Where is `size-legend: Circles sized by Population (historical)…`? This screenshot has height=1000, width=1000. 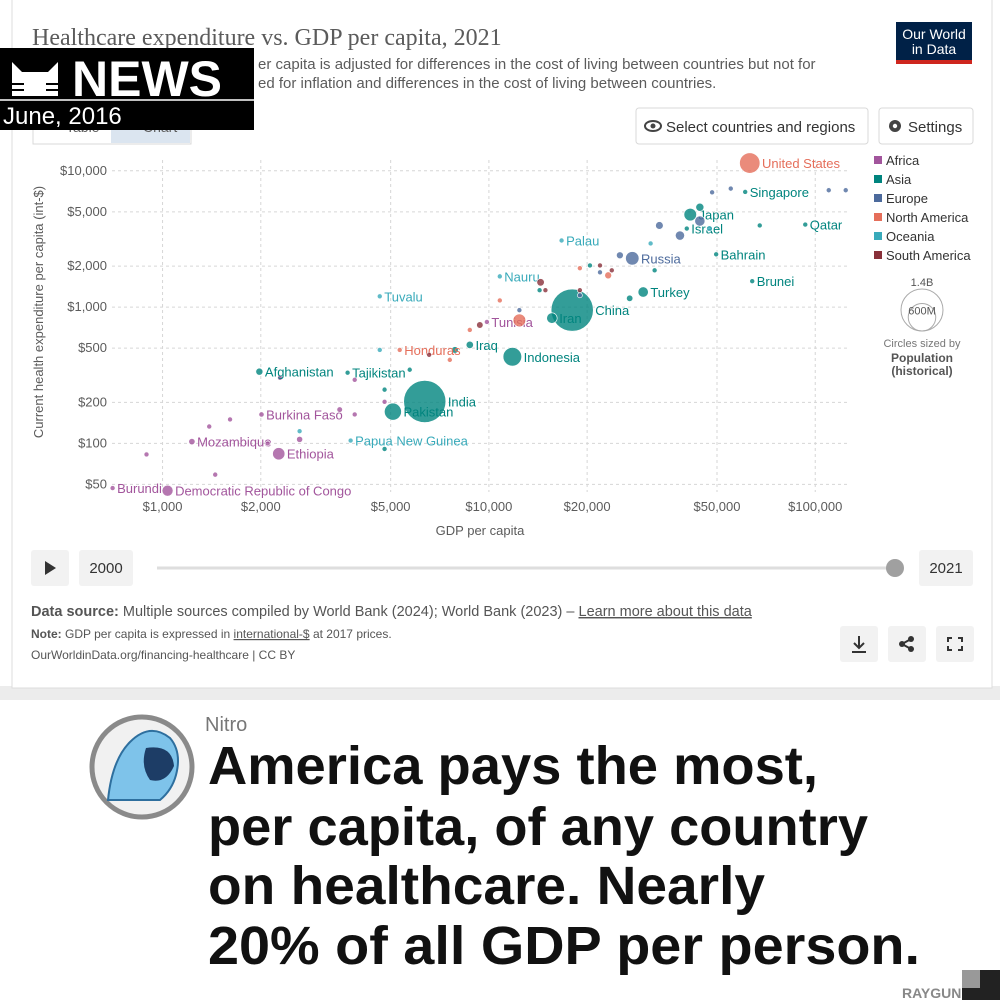
size-legend: Circles sized by Population (historical)… is located at coordinates (922, 327).